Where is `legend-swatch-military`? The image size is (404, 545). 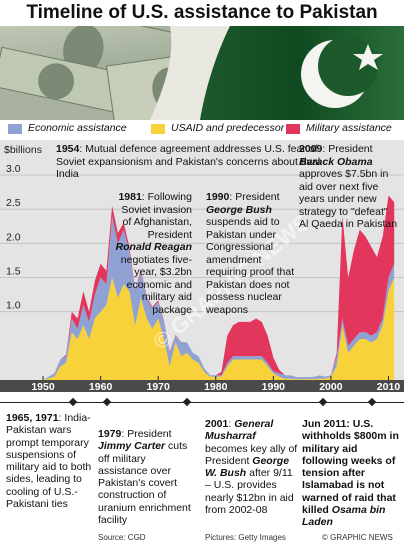 legend-swatch-military is located at coordinates (293, 129).